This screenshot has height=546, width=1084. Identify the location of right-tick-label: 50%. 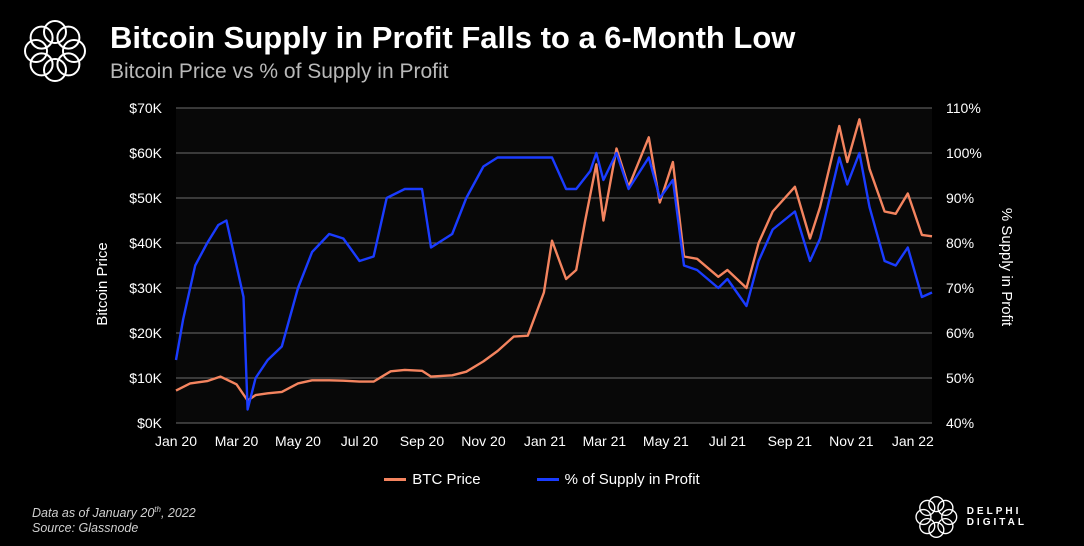
(960, 378).